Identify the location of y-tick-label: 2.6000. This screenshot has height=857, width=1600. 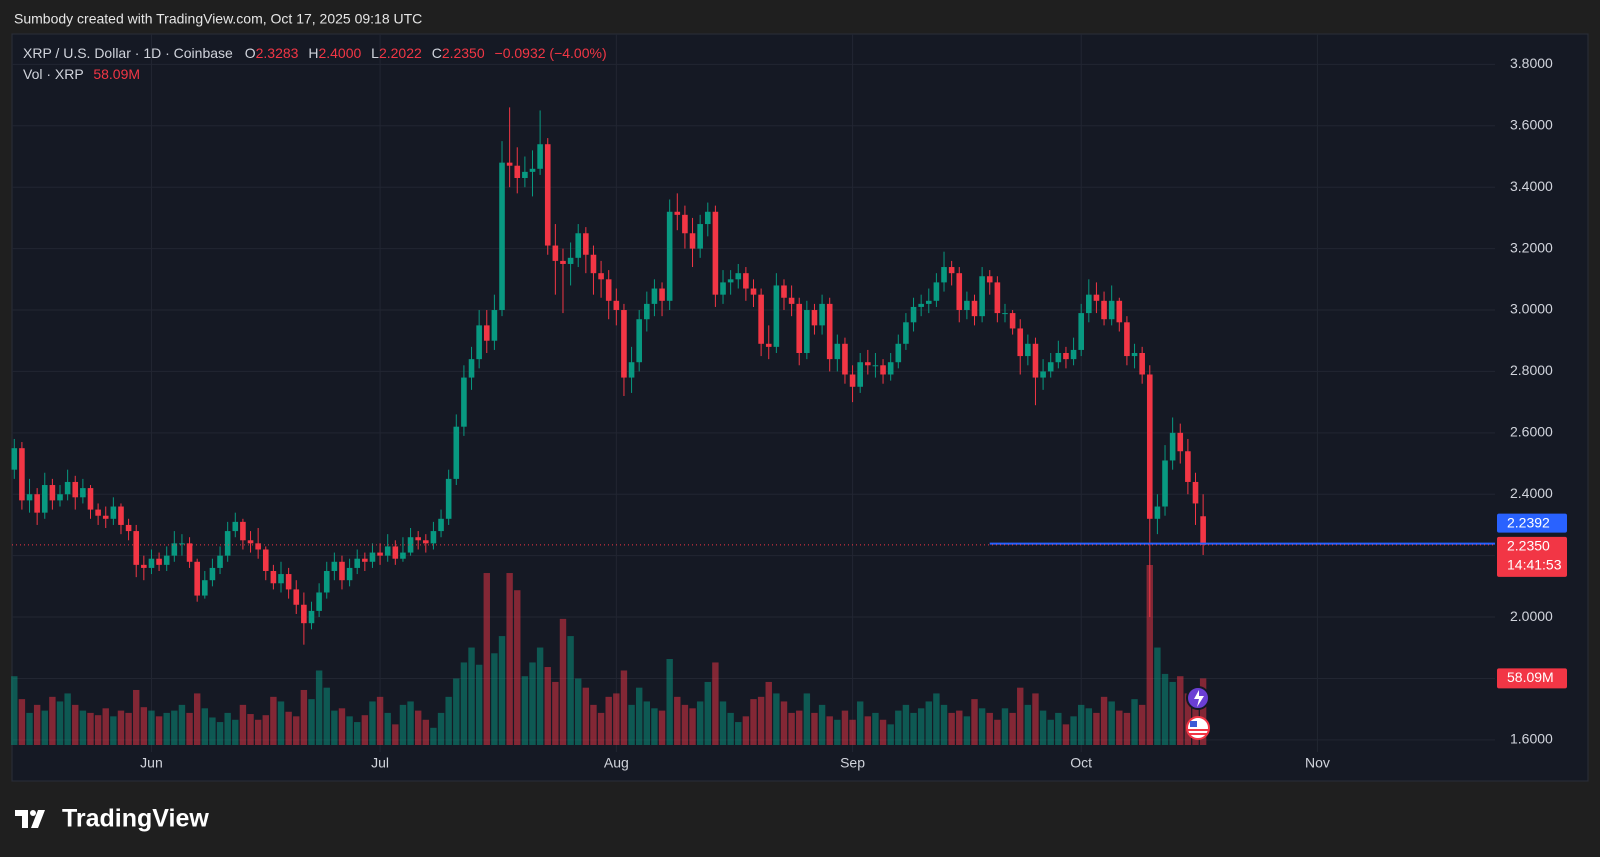
(1531, 432).